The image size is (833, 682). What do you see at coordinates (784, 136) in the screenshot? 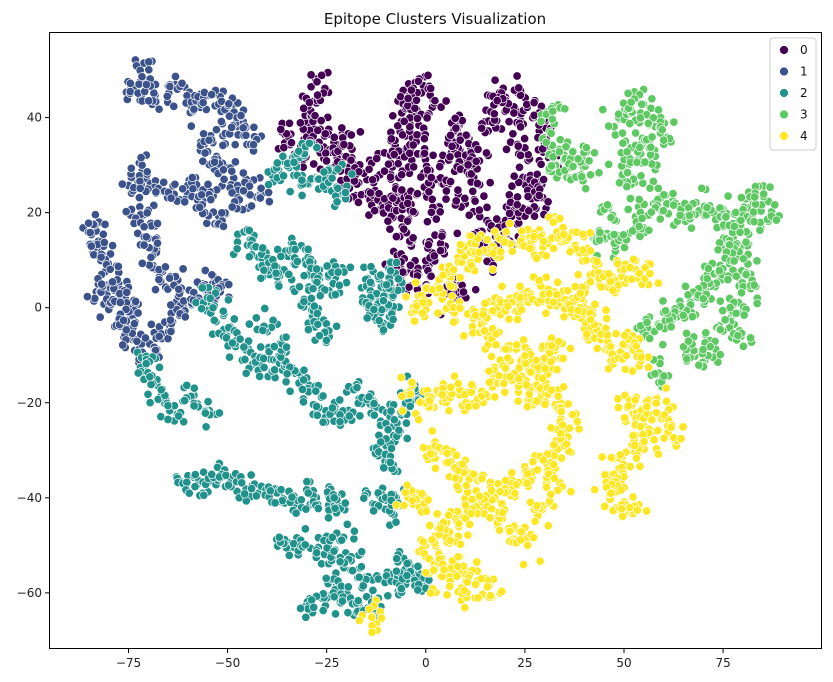
I see `legend-marker` at bounding box center [784, 136].